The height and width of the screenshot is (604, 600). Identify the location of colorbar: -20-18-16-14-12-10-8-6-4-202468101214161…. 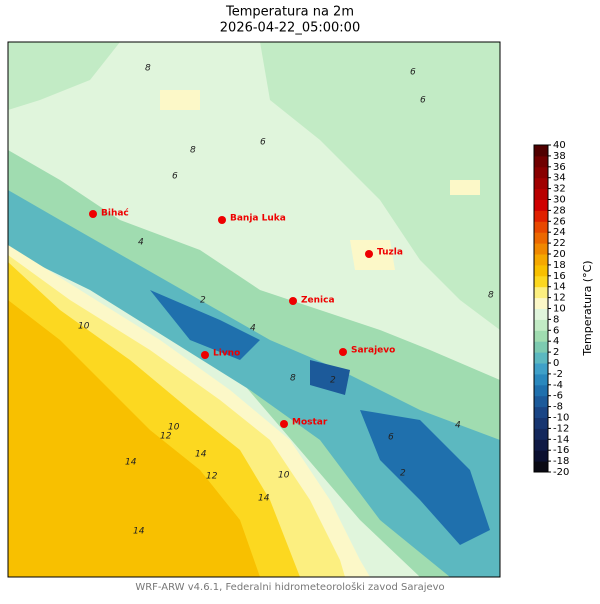
(551, 309).